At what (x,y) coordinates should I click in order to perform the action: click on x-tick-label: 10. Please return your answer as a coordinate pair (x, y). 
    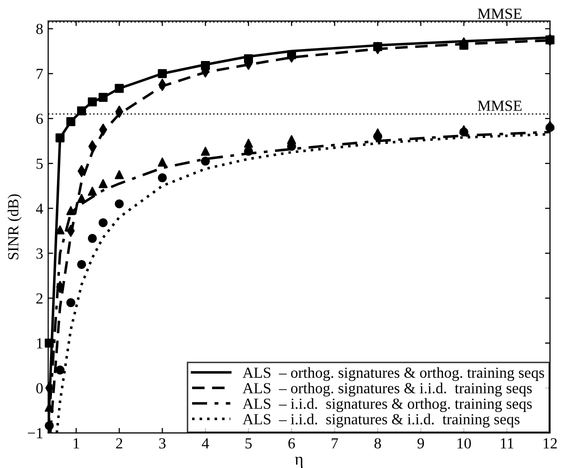
    Looking at the image, I should click on (464, 443).